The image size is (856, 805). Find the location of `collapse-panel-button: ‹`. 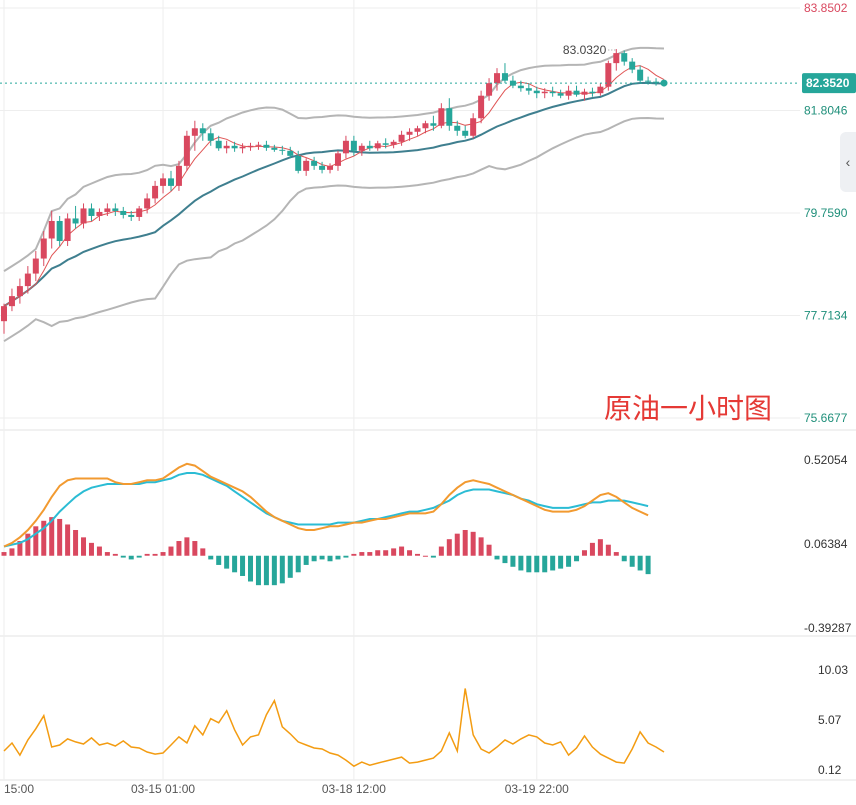

collapse-panel-button: ‹ is located at coordinates (848, 162).